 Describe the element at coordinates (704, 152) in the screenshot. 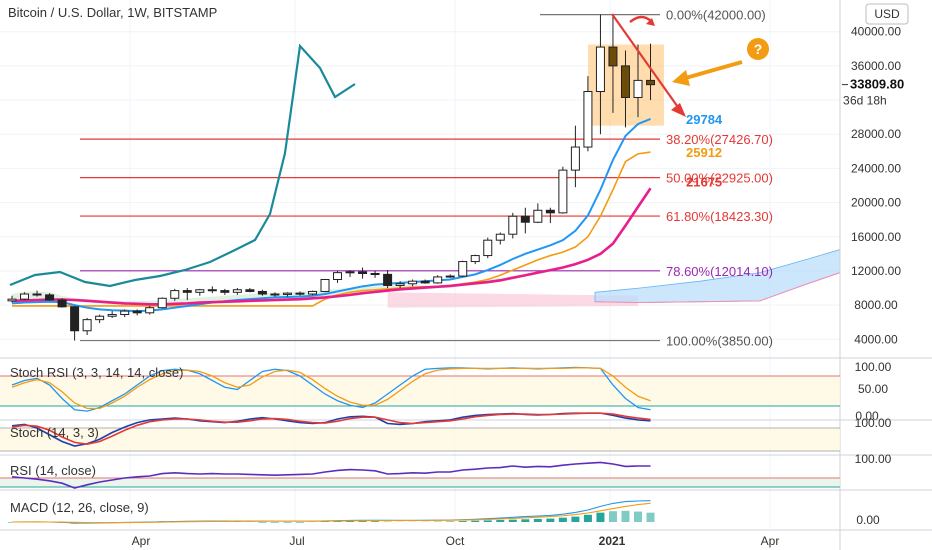

I see `ma-value-label: 25912` at that location.